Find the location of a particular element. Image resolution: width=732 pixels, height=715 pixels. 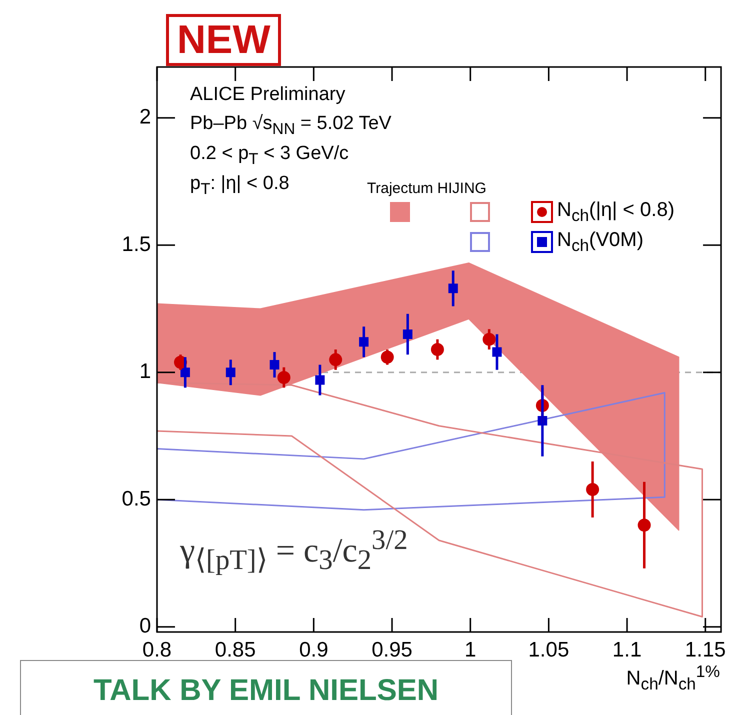

legend-label: N$_{ch}$(|η| < 0.8) is located at coordinates (615, 212).